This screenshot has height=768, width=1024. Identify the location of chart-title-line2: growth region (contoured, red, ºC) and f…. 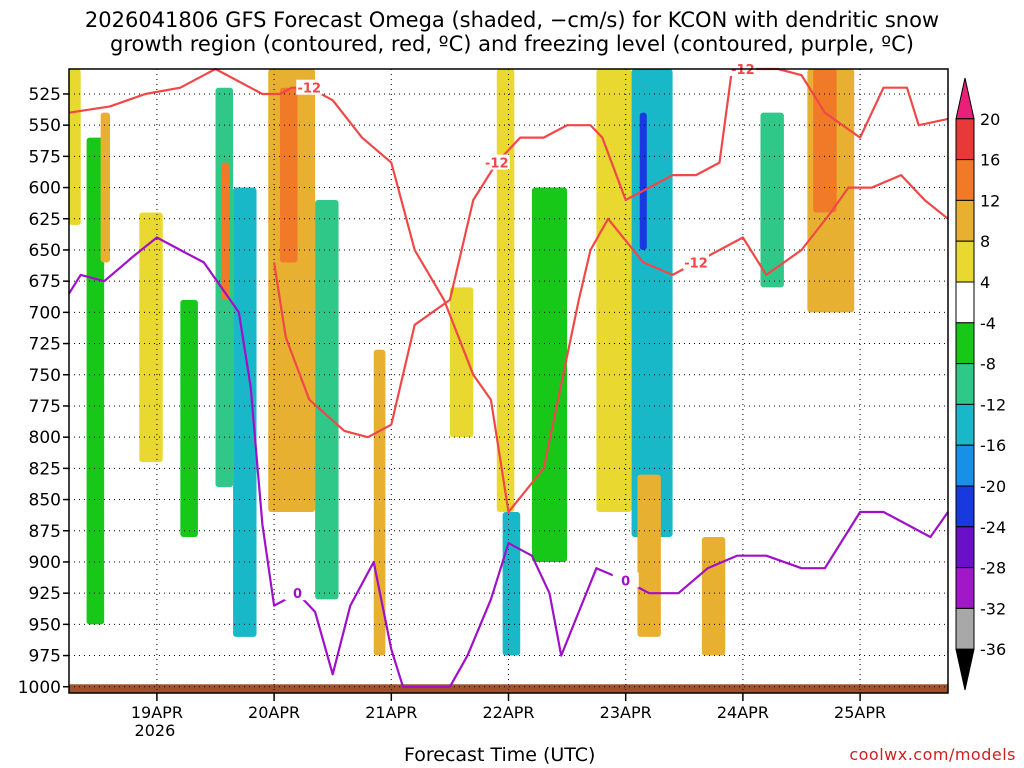
(512, 44).